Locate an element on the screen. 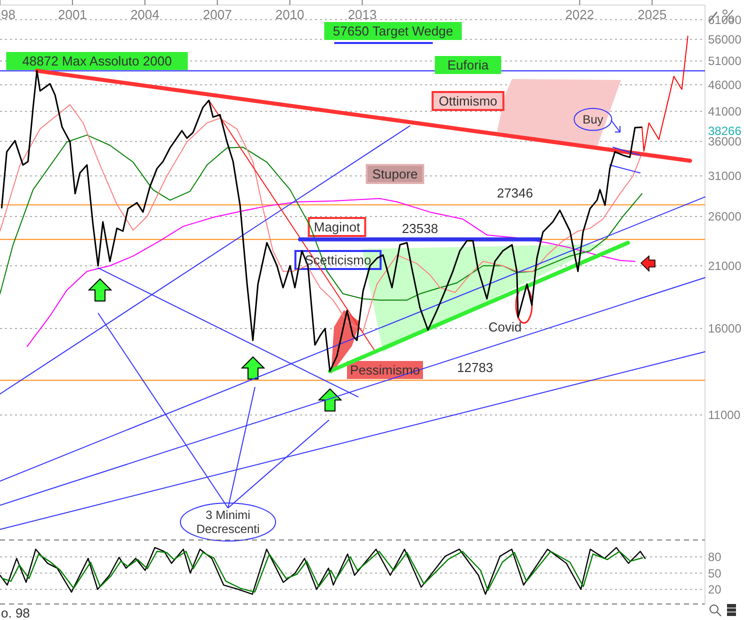 The height and width of the screenshot is (620, 744). annotation: Stupore is located at coordinates (395, 174).